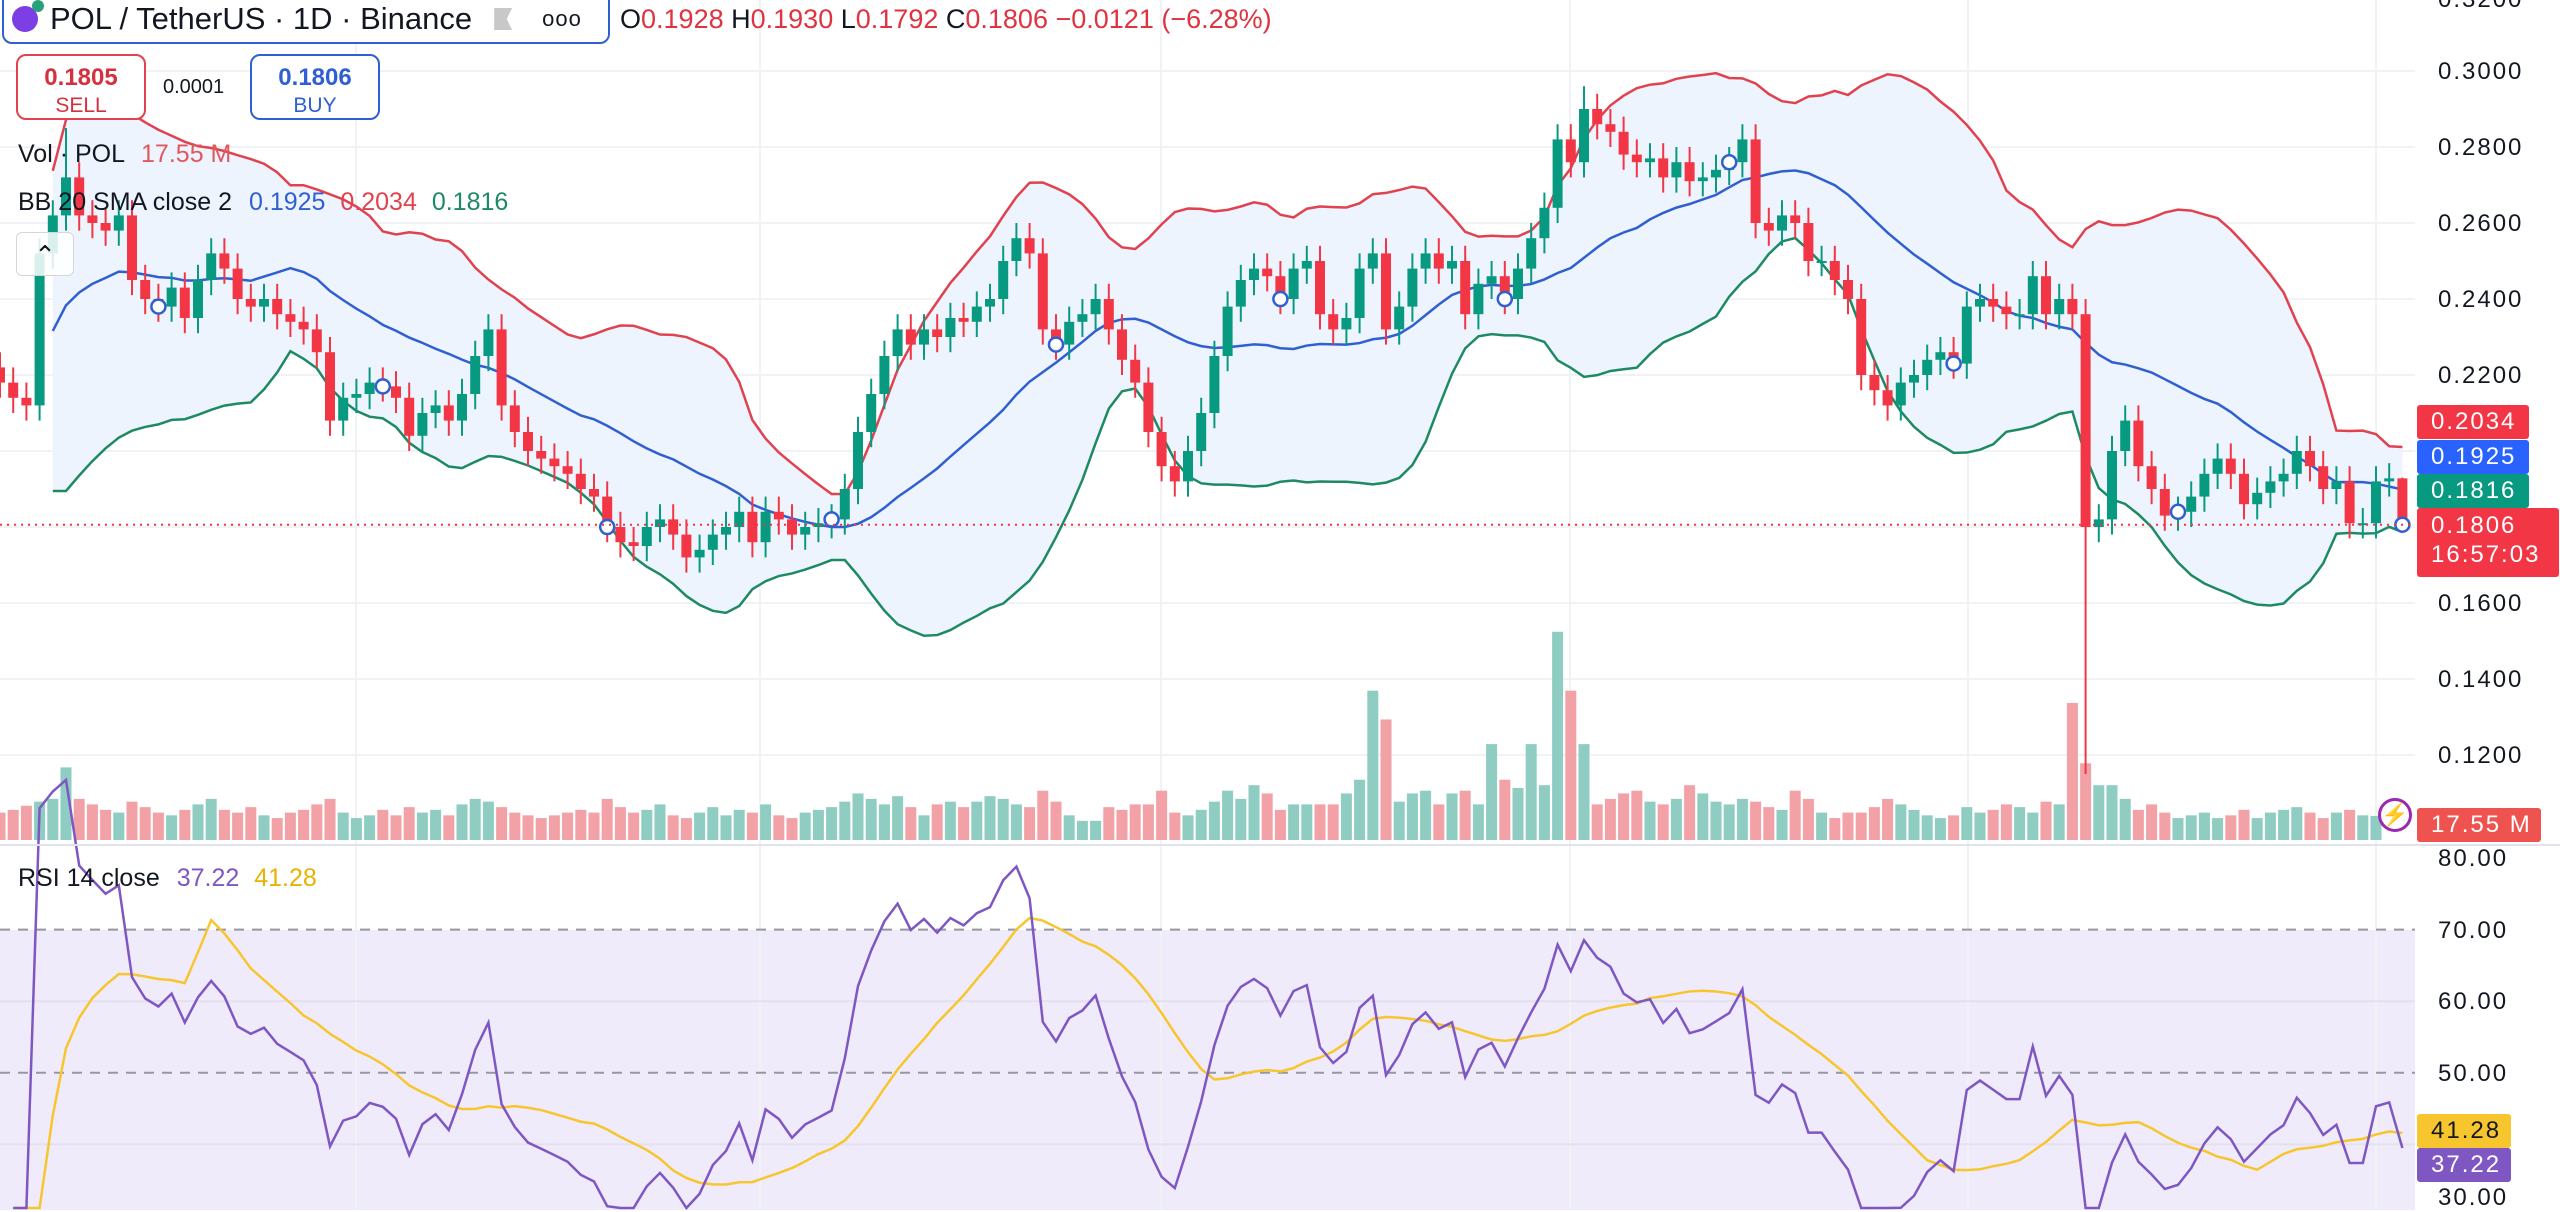  What do you see at coordinates (2464, 1165) in the screenshot?
I see `rsi-badge: 37.22` at bounding box center [2464, 1165].